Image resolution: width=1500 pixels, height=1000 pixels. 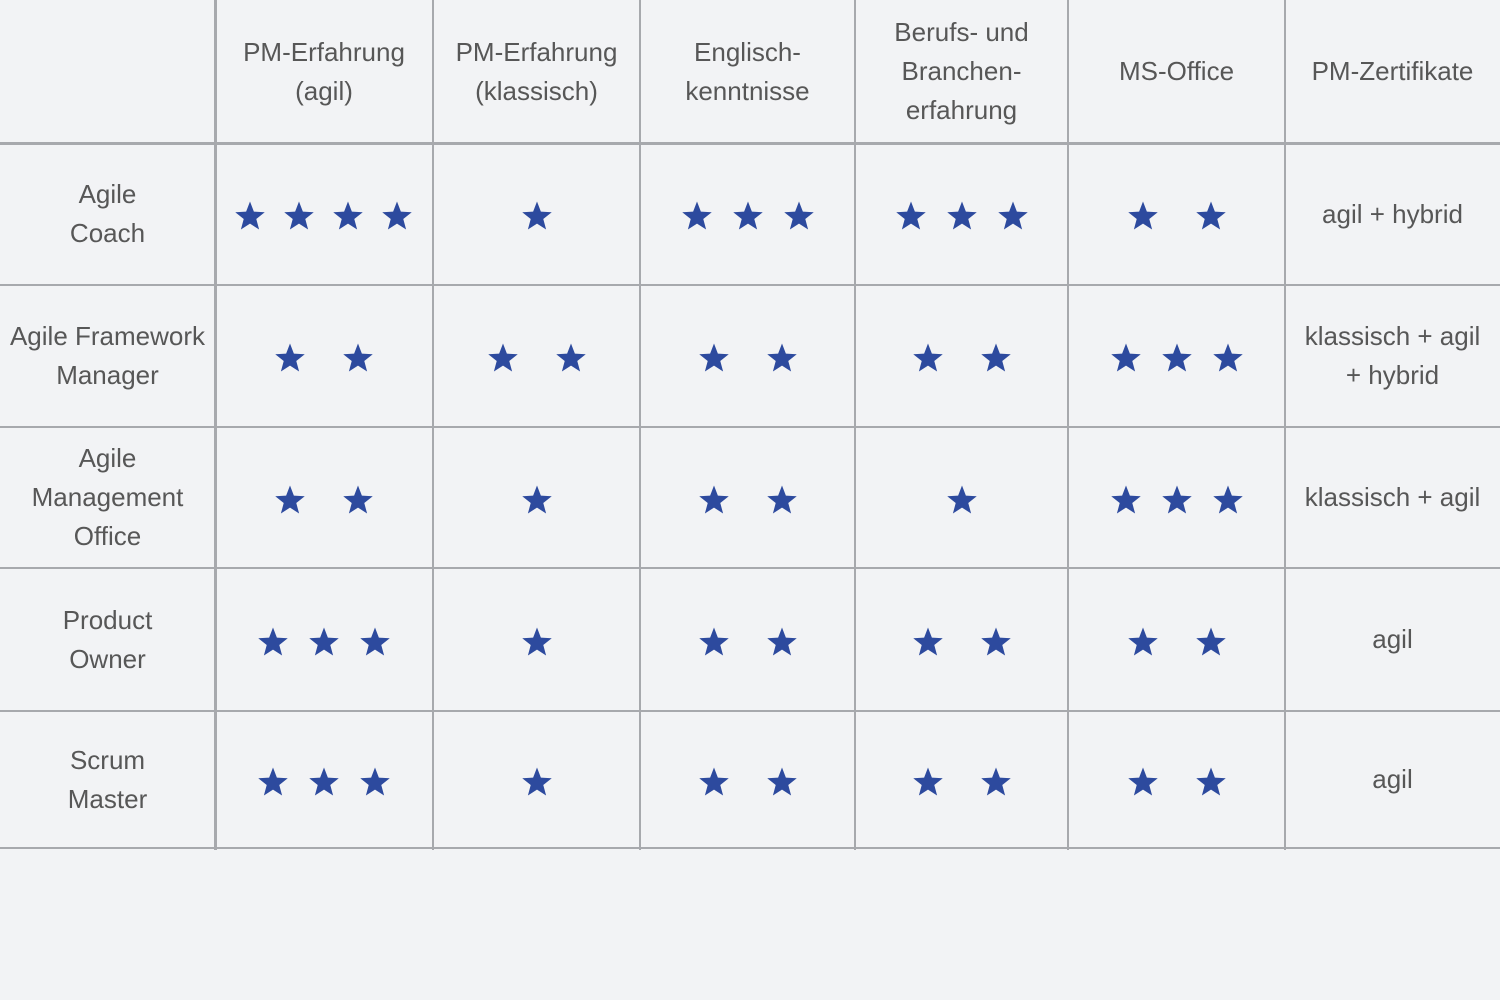 I want to click on column-header-pm-erfahrung-klassisch: PM-Erfahrung (klassisch), so click(x=536, y=71).